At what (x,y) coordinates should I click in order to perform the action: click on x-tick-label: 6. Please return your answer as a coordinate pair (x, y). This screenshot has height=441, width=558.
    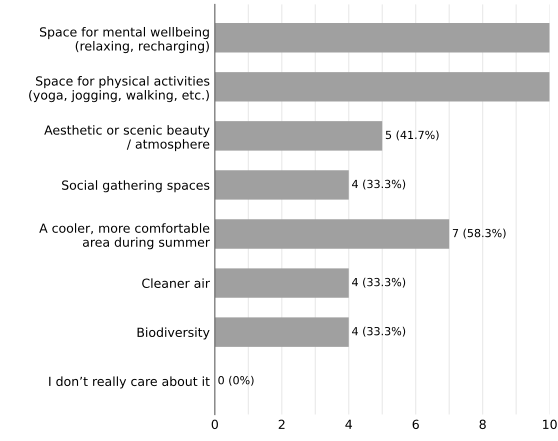
    Looking at the image, I should click on (415, 425).